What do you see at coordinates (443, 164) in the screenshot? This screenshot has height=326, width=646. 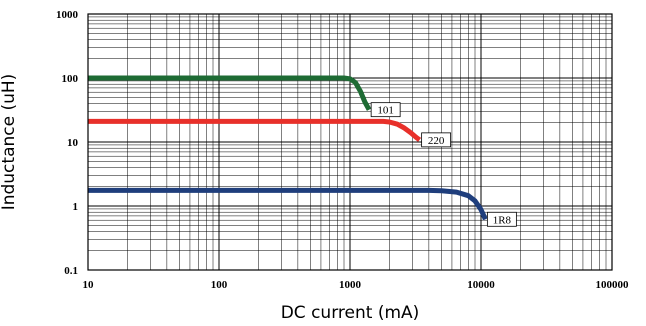 I see `series-labels: 101 220 1R8` at bounding box center [443, 164].